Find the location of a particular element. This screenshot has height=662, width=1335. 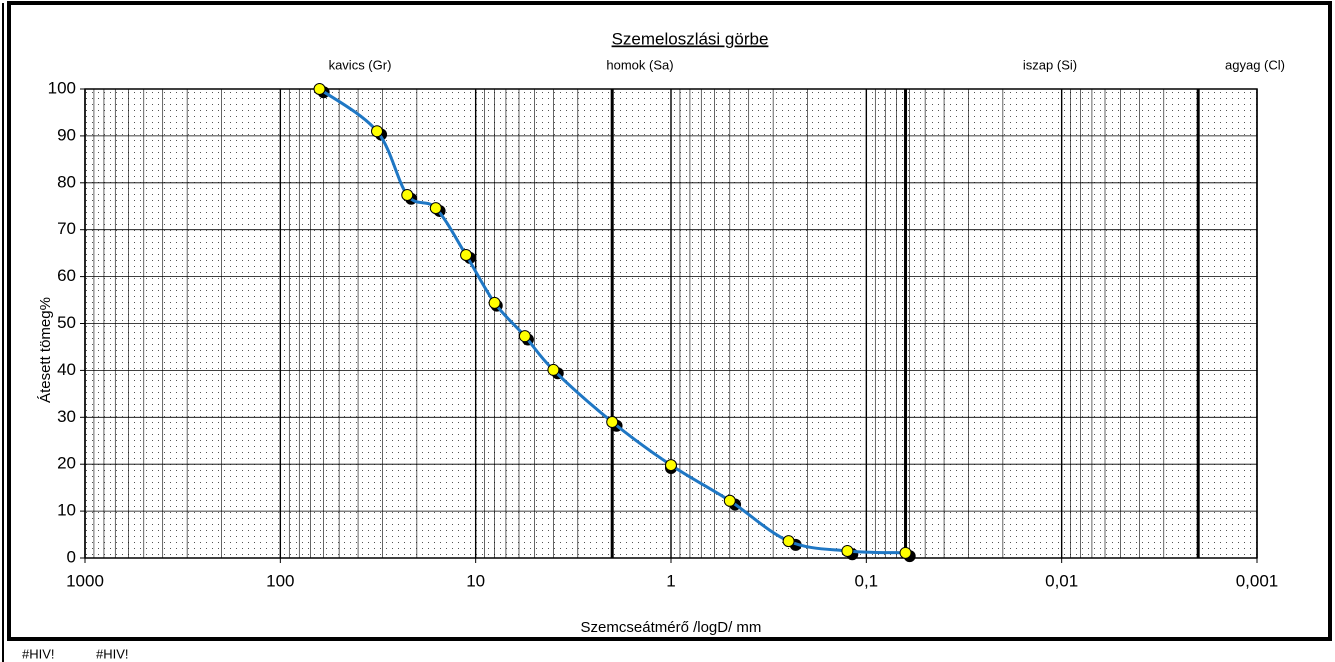

x-tick-label: 0,01 is located at coordinates (1061, 580).